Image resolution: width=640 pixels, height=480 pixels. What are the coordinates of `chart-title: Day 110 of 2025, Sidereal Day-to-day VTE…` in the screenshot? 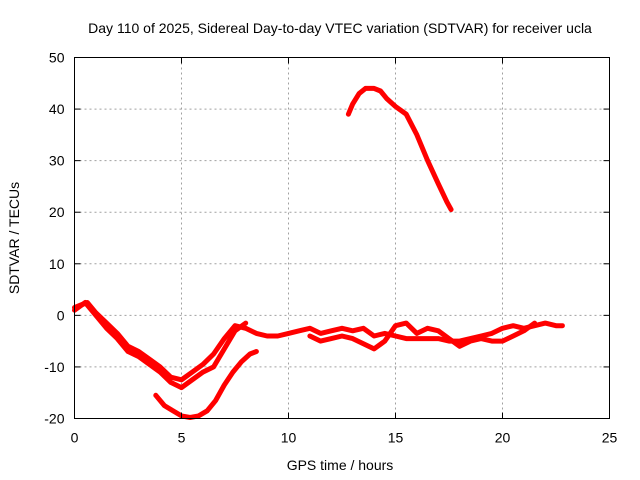 It's located at (340, 28).